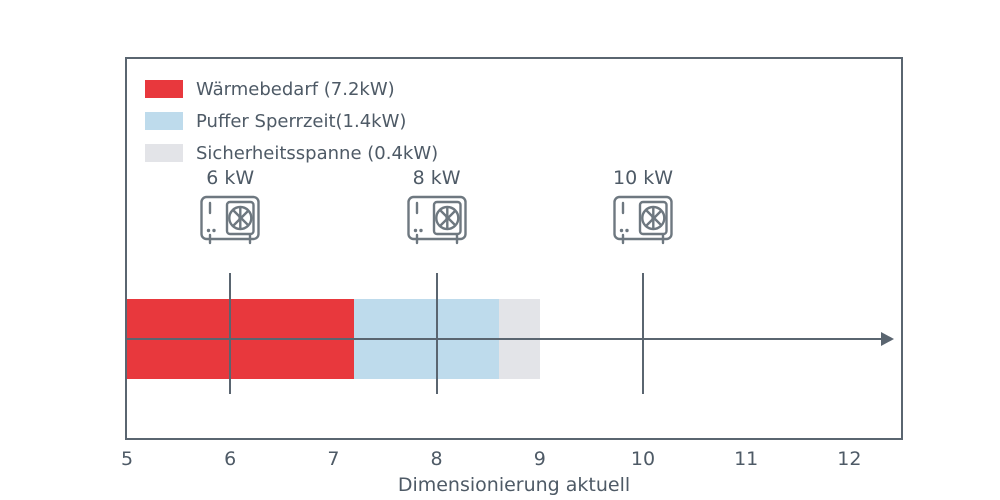 The height and width of the screenshot is (500, 1000). I want to click on x-axis-arrow-line, so click(504, 339).